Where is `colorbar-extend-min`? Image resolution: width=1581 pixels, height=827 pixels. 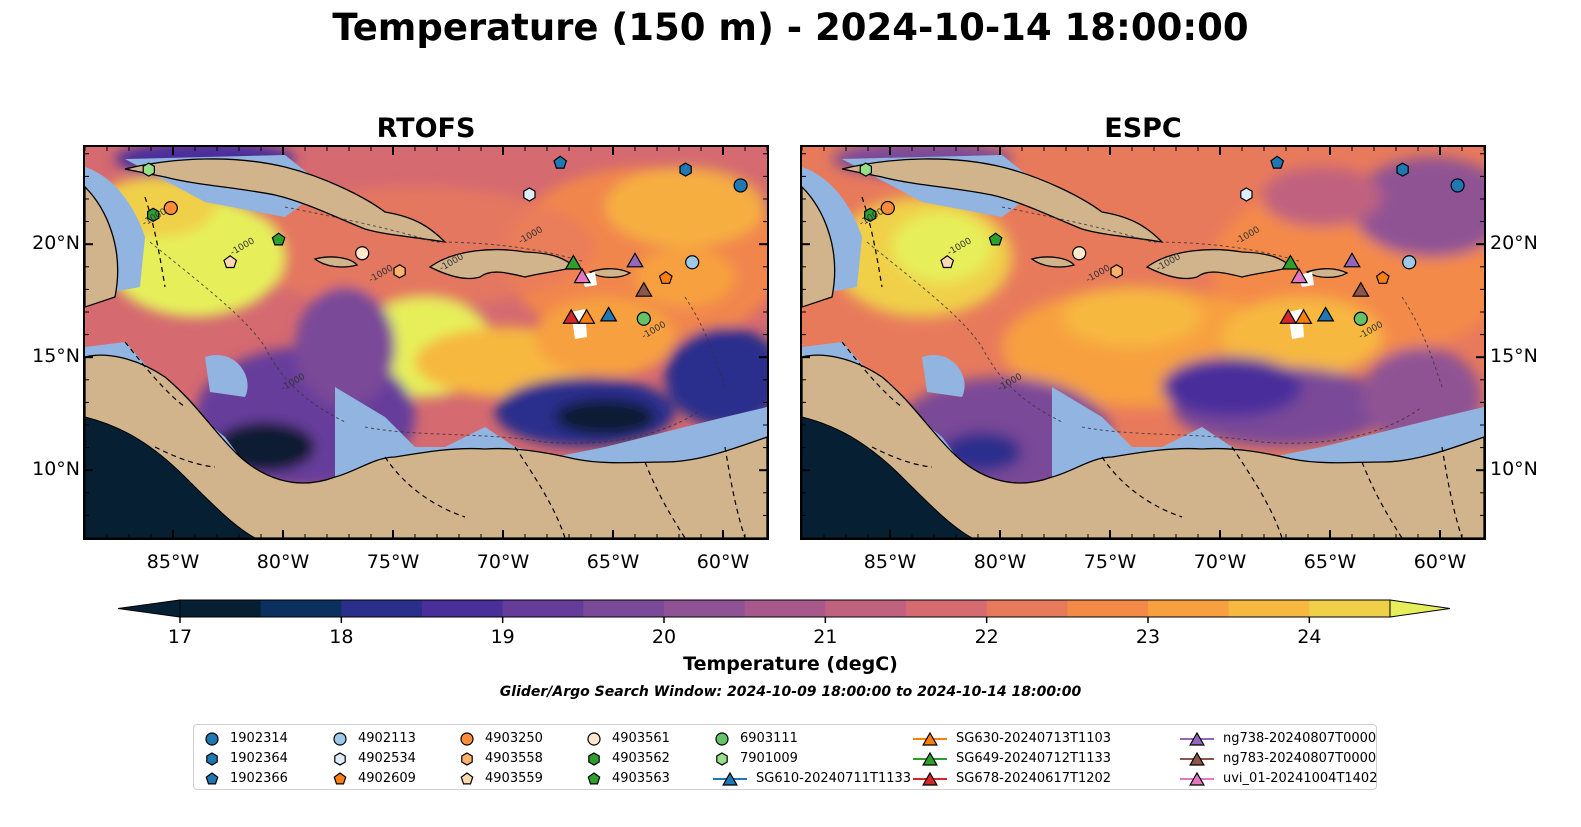 colorbar-extend-min is located at coordinates (149, 608).